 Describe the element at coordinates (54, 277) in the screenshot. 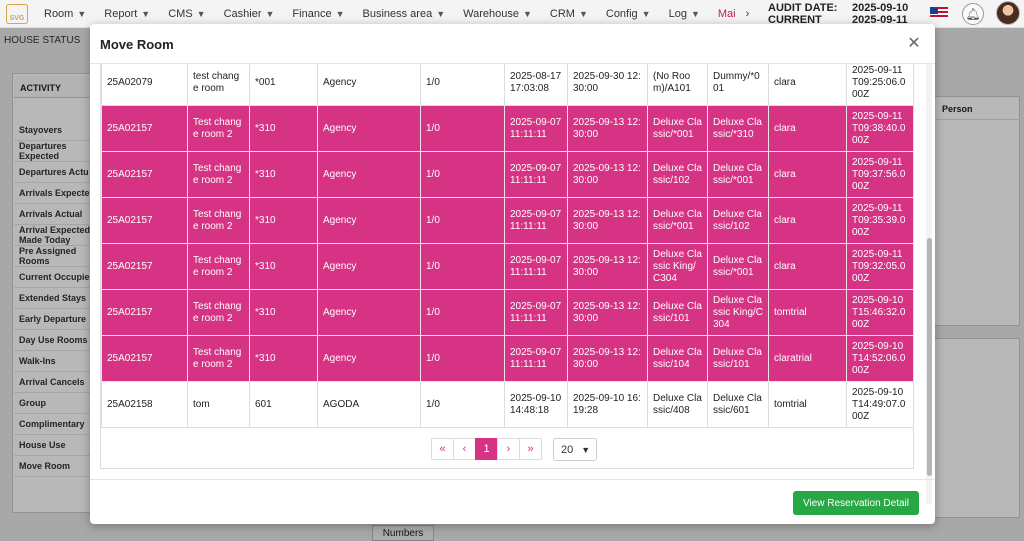

I see `activity-item: Current Occupie` at that location.